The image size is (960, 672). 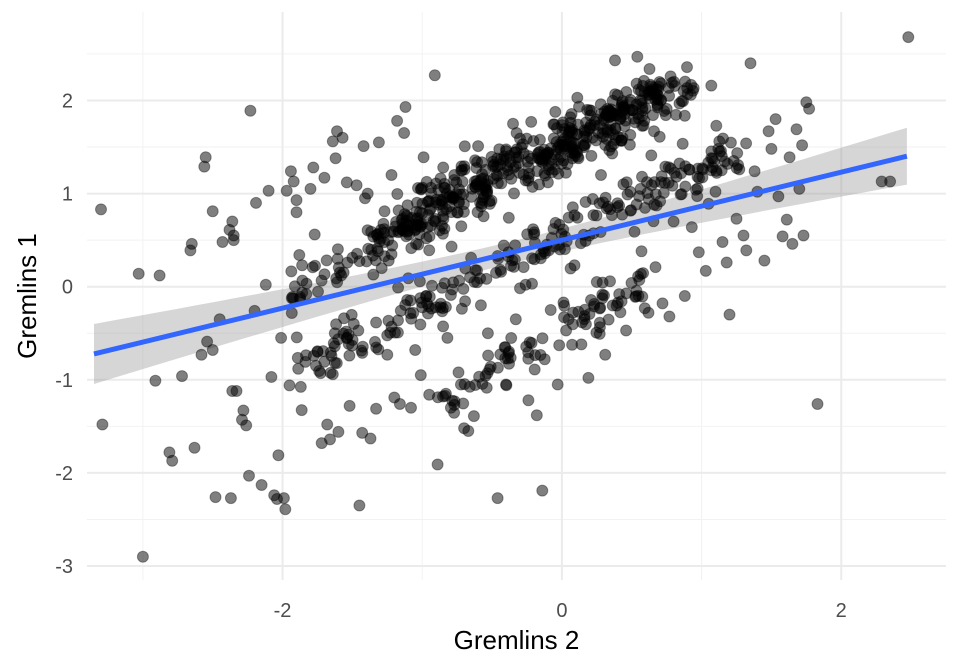 I want to click on y-axis-title: Gremlins 1, so click(x=27, y=296).